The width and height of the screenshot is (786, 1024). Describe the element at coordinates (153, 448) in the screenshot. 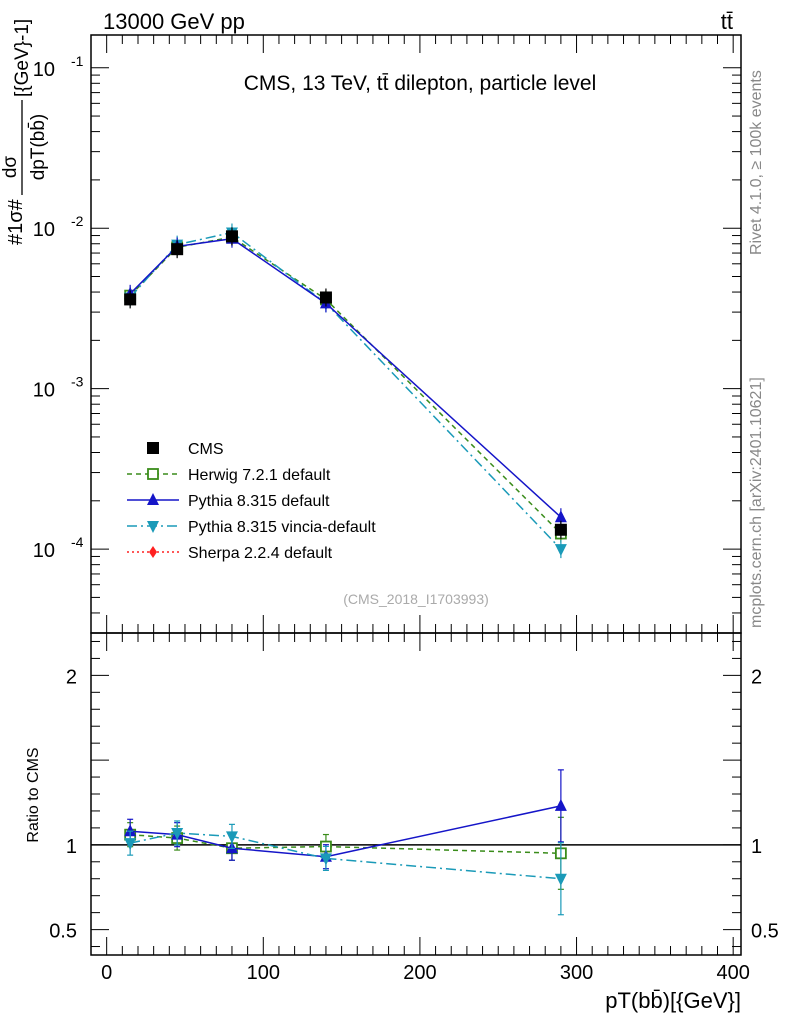

I see `legend-marker-cms` at that location.